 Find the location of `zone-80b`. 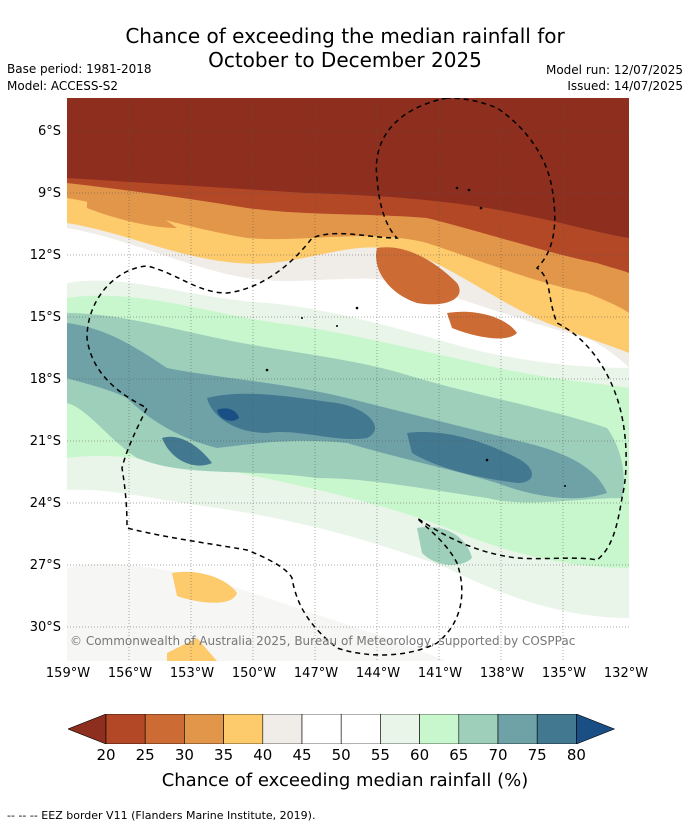

zone-80b is located at coordinates (187, 451).